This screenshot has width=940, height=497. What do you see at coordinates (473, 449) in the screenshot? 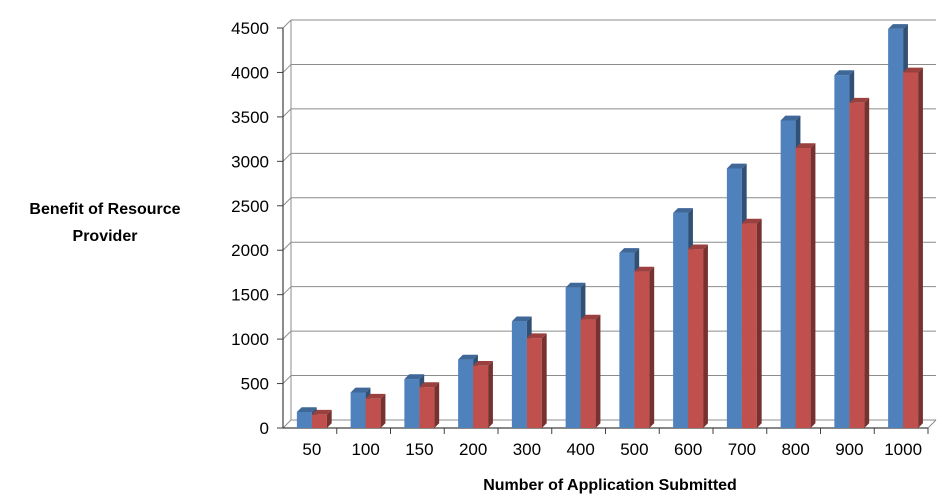
I see `x-tick-label: 200` at bounding box center [473, 449].